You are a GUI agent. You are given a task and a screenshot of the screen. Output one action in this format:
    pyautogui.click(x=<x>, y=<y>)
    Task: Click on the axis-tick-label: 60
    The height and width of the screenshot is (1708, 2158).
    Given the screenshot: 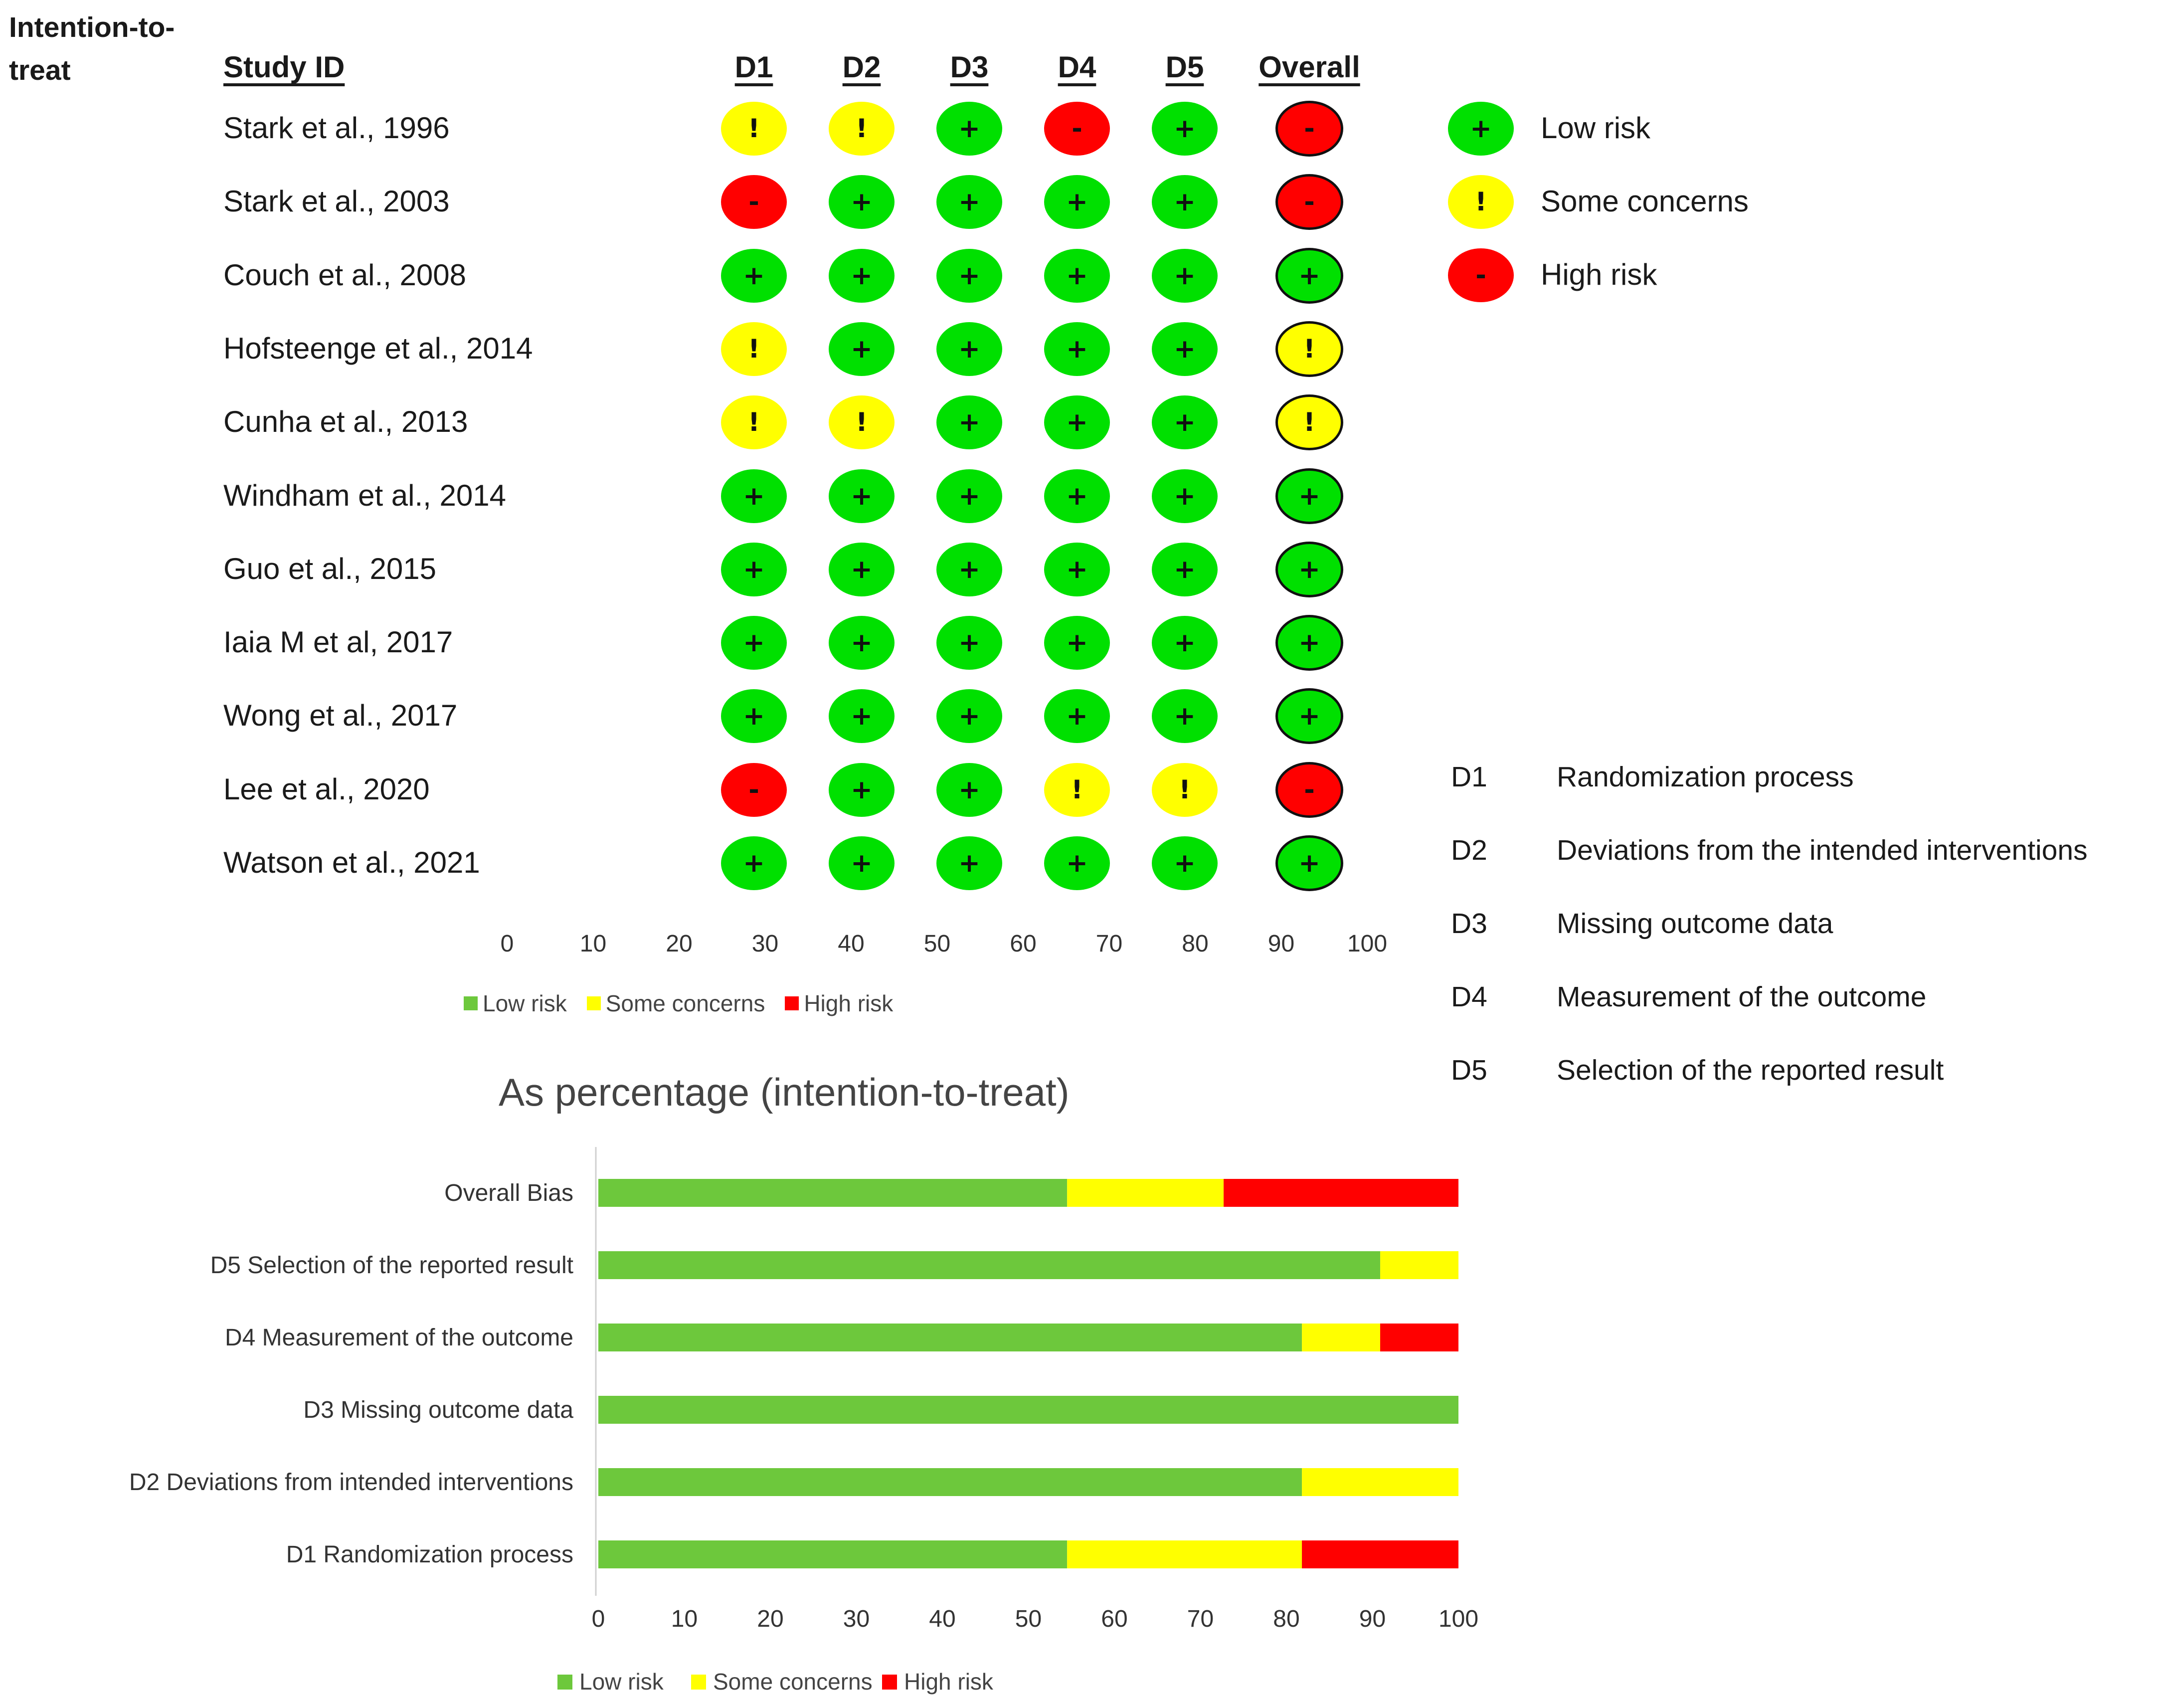 What is the action you would take?
    pyautogui.click(x=1023, y=944)
    